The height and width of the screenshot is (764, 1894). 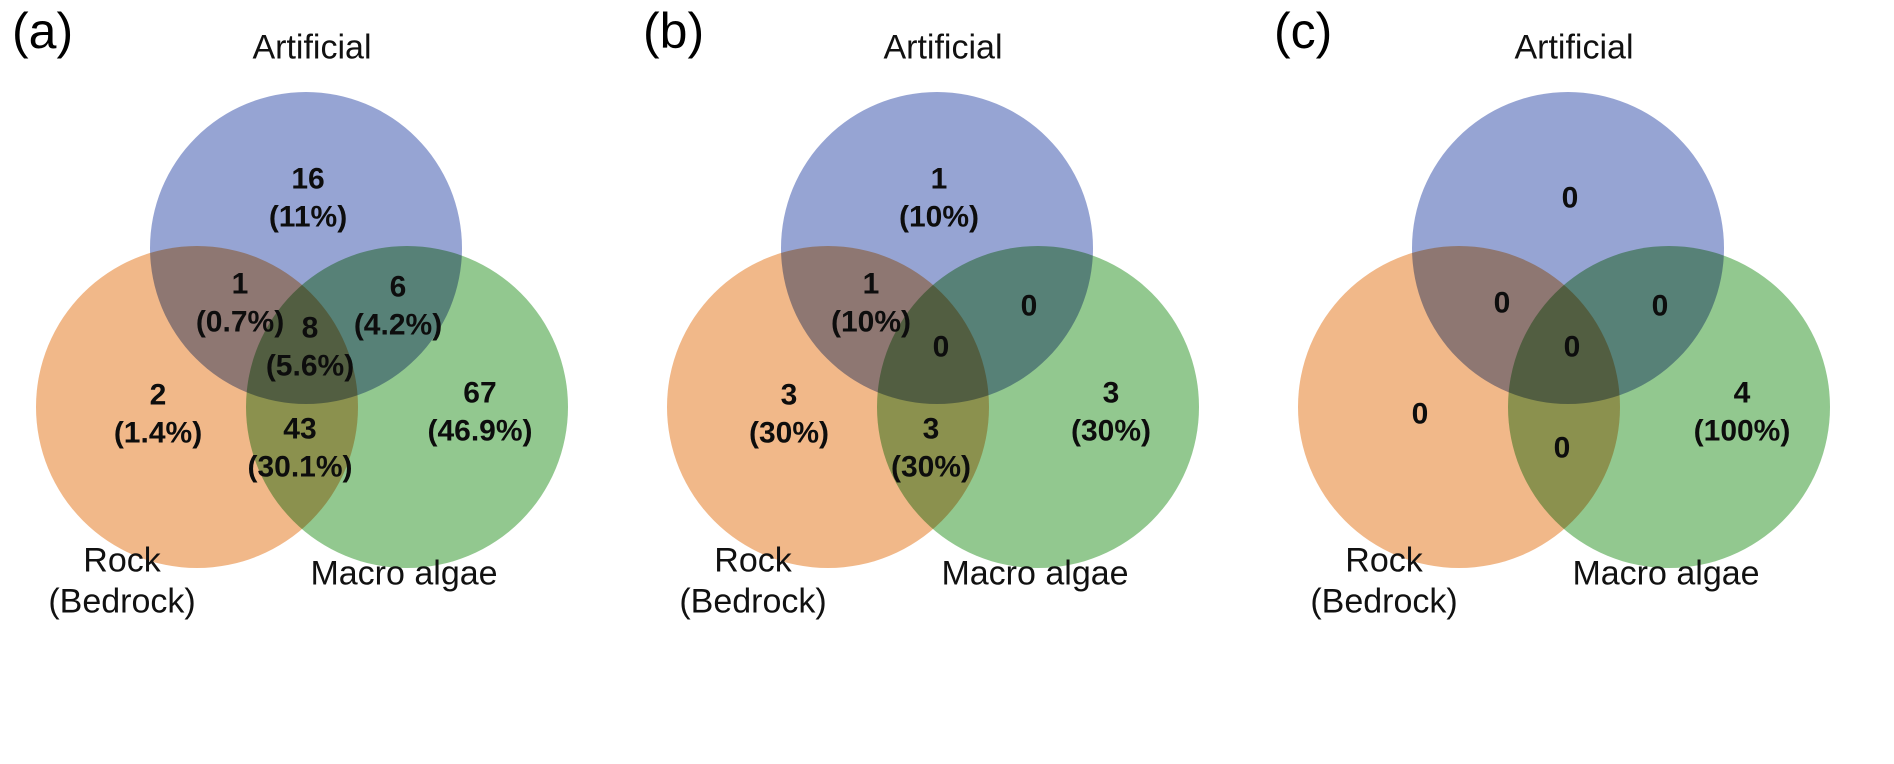 I want to click on region-artificial-macro: 6 (4.2%), so click(x=398, y=306).